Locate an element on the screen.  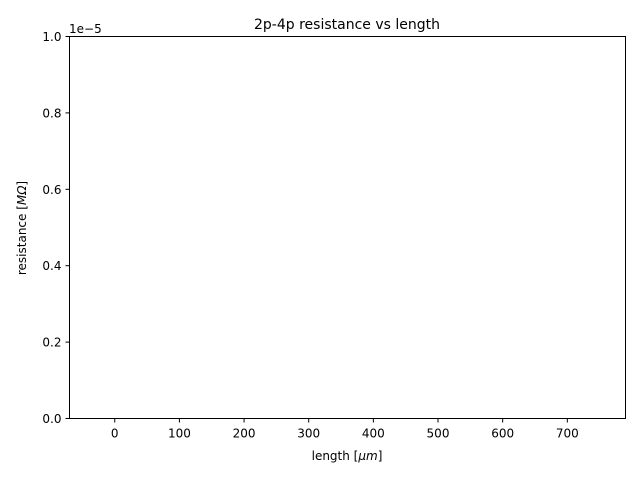
chart-title: 2p-4p resistance vs length is located at coordinates (347, 25).